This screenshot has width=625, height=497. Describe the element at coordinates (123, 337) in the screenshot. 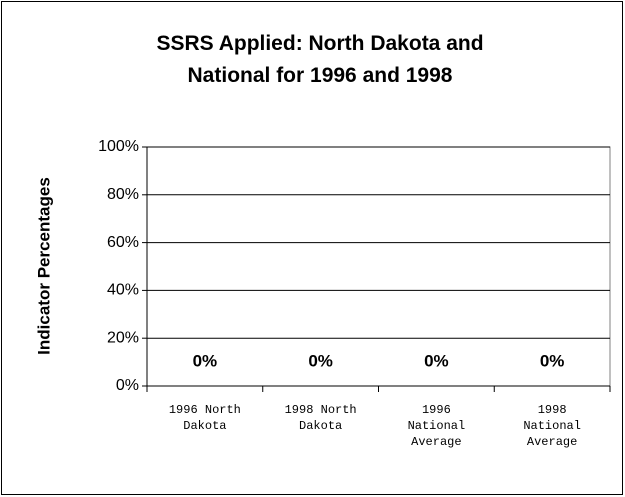

I see `y-tick-label: 20%` at that location.